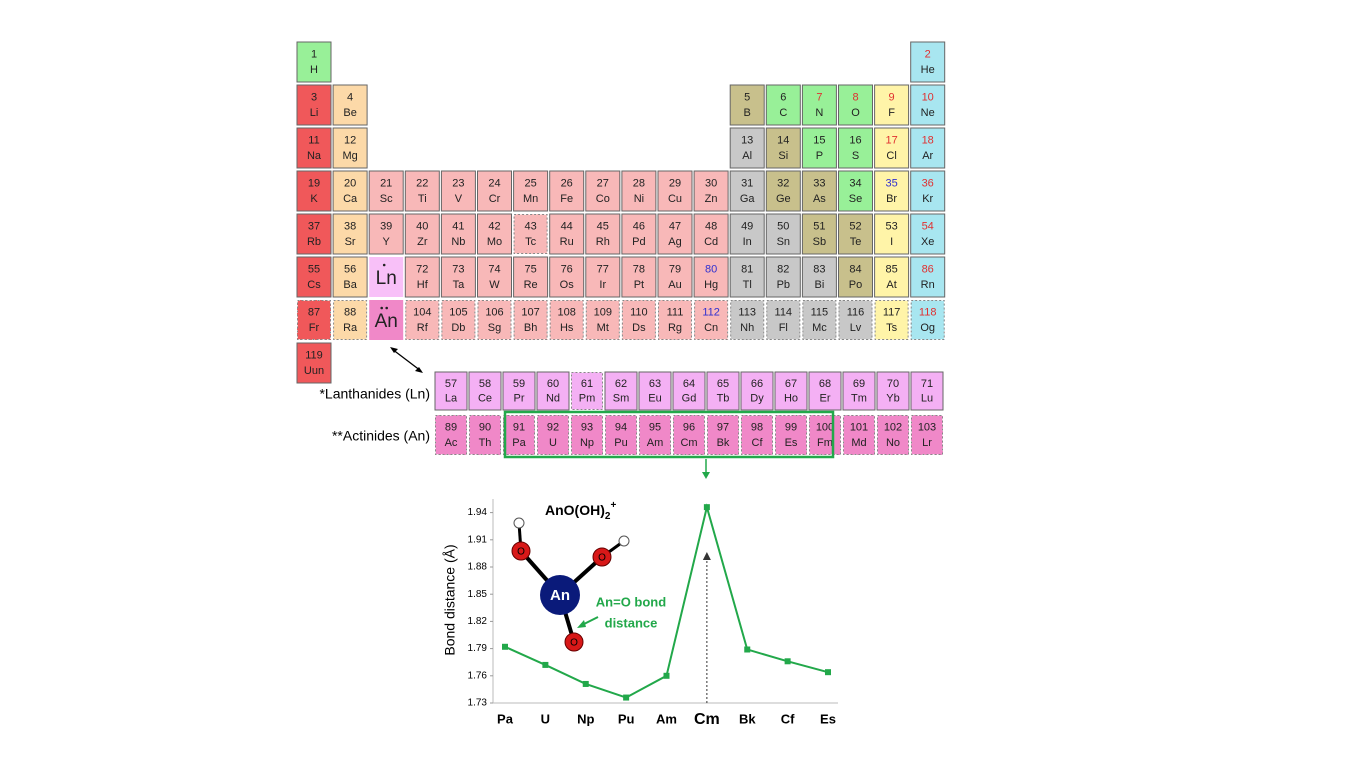 The image size is (1350, 764). What do you see at coordinates (350, 285) in the screenshot?
I see `element-symbol: Ba` at bounding box center [350, 285].